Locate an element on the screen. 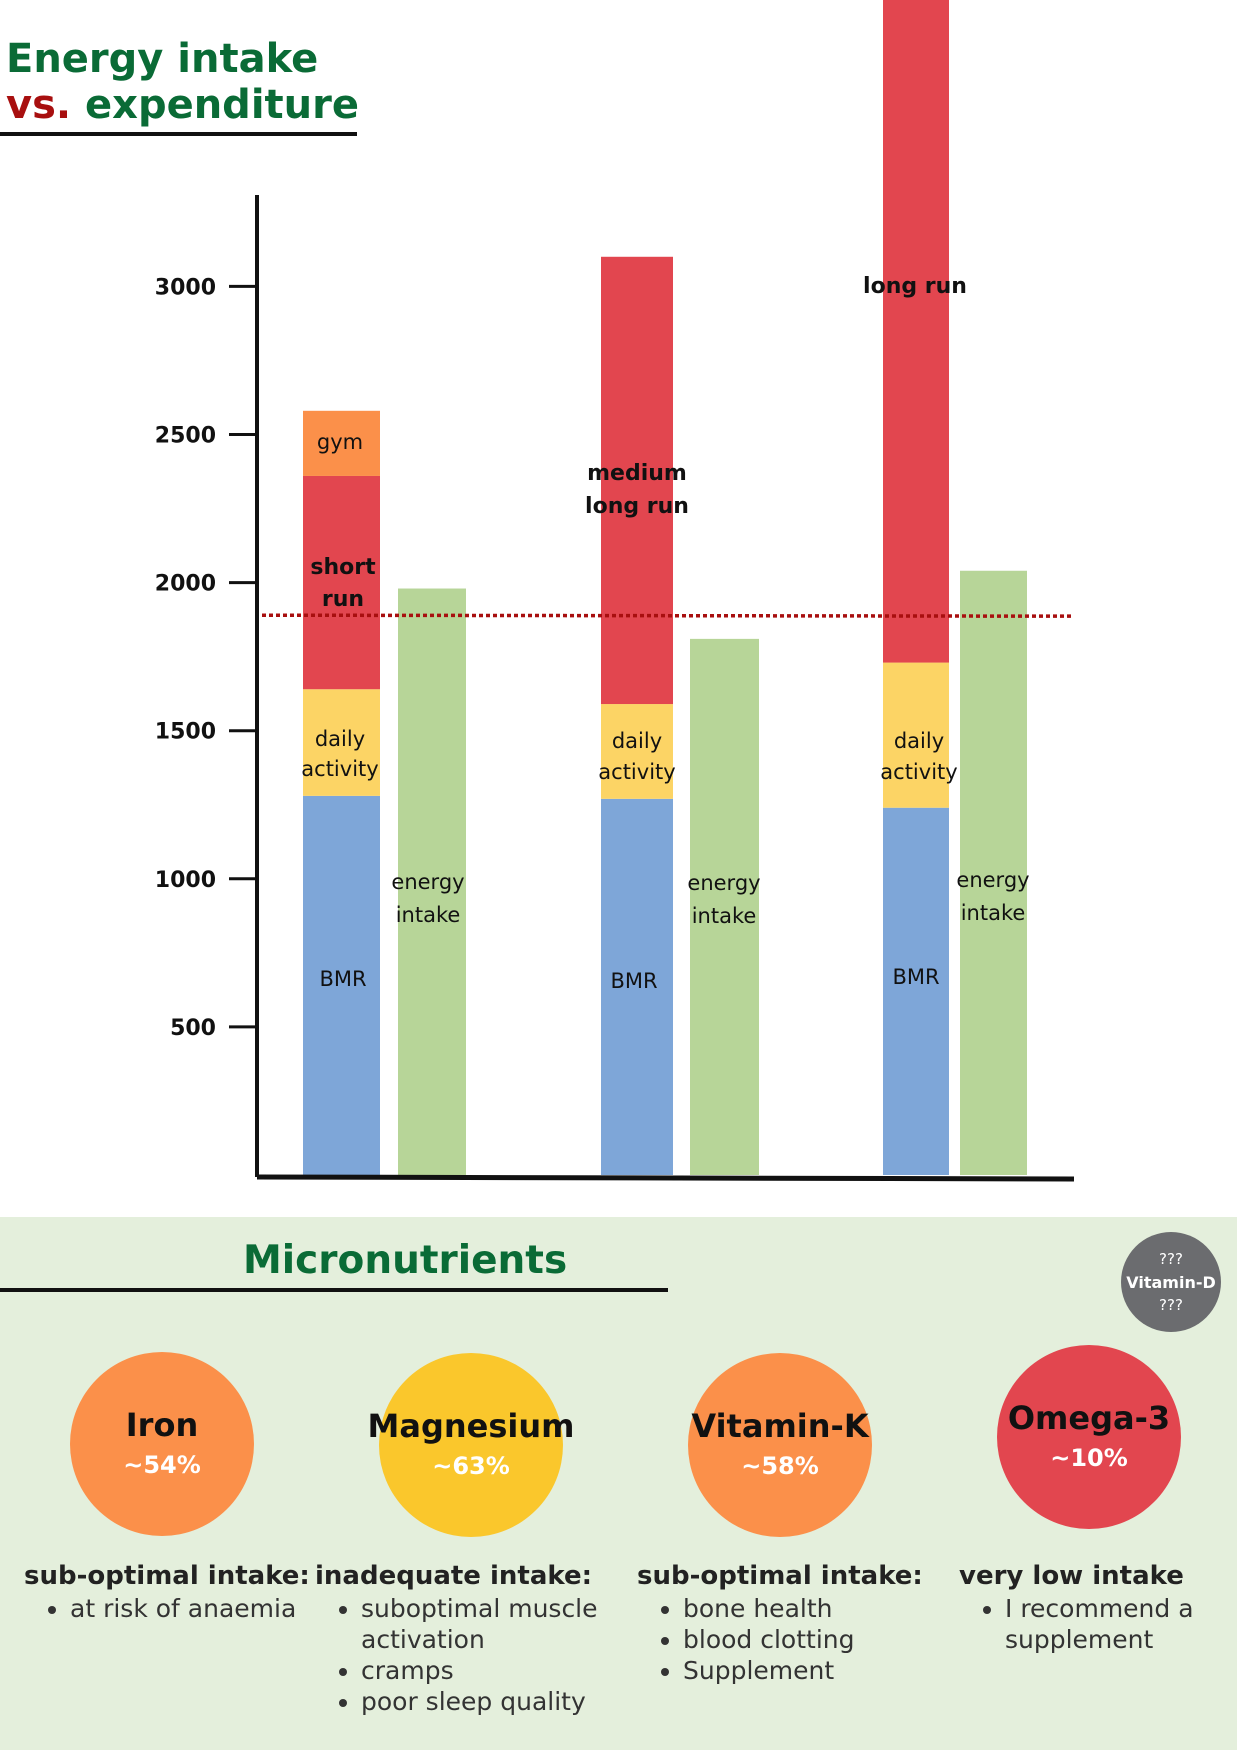 This screenshot has width=1237, height=1750. label-energy-intake-1: energy is located at coordinates (427, 882).